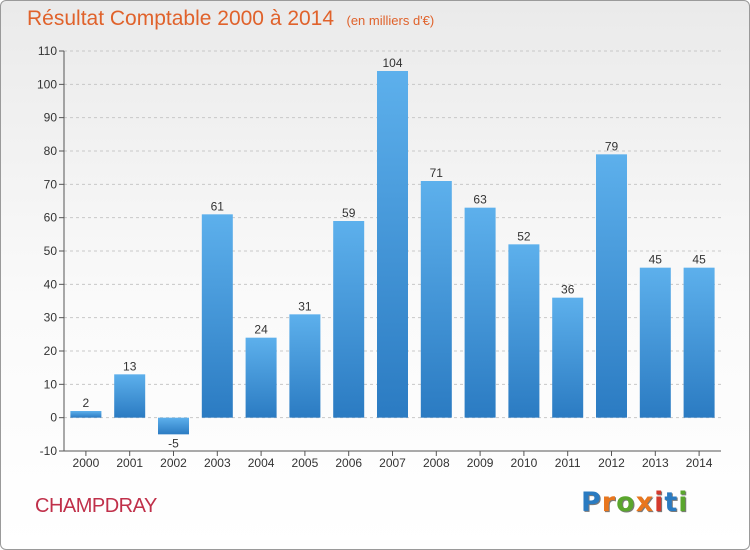 The image size is (750, 550). Describe the element at coordinates (699, 463) in the screenshot. I see `x-tick-label: 2014` at that location.